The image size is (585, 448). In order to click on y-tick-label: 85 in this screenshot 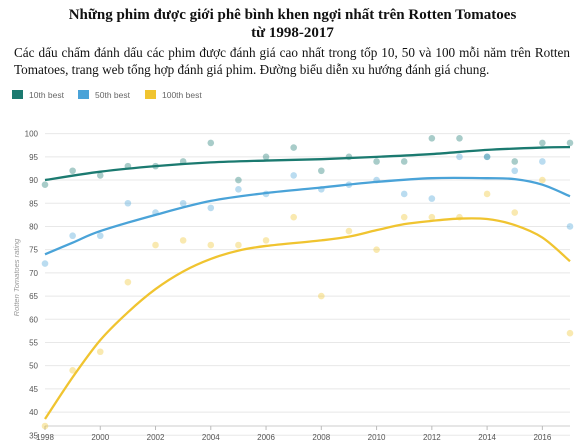, I will do `click(33, 203)`.